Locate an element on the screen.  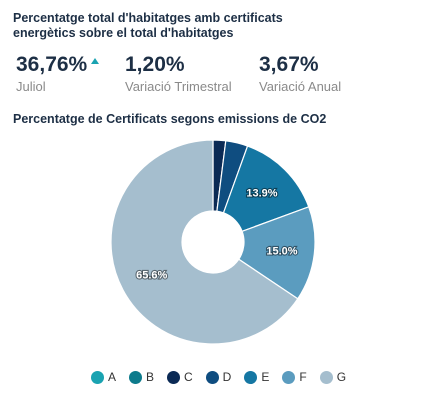
kpi-quarterly: 1,20% Variació Trimestral is located at coordinates (178, 73).